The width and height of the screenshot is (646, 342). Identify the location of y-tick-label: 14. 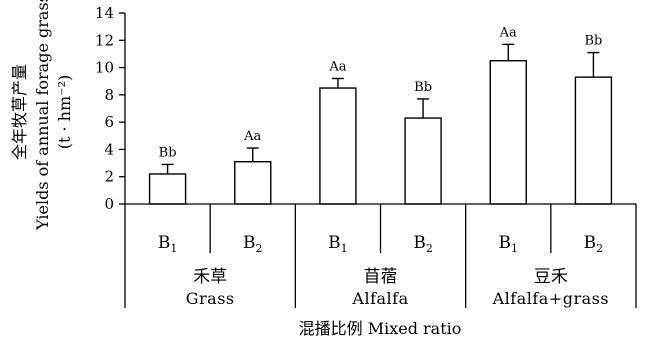
(104, 13).